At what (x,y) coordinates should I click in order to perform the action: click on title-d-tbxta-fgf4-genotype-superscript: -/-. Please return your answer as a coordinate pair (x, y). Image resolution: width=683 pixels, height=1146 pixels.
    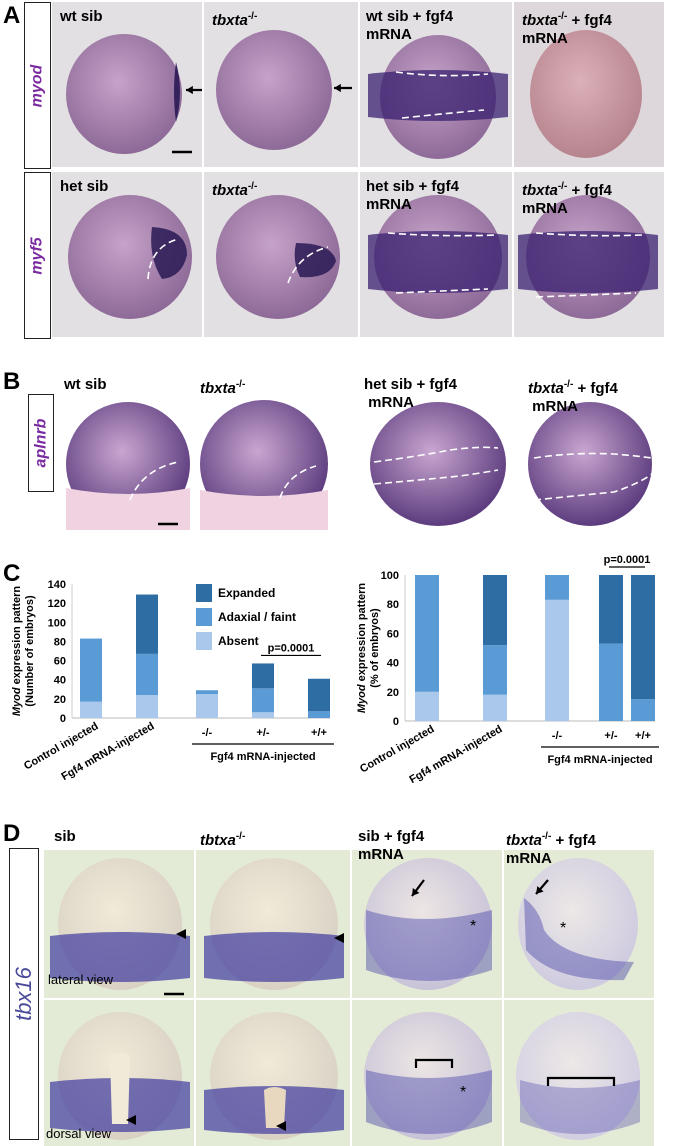
    Looking at the image, I should click on (546, 836).